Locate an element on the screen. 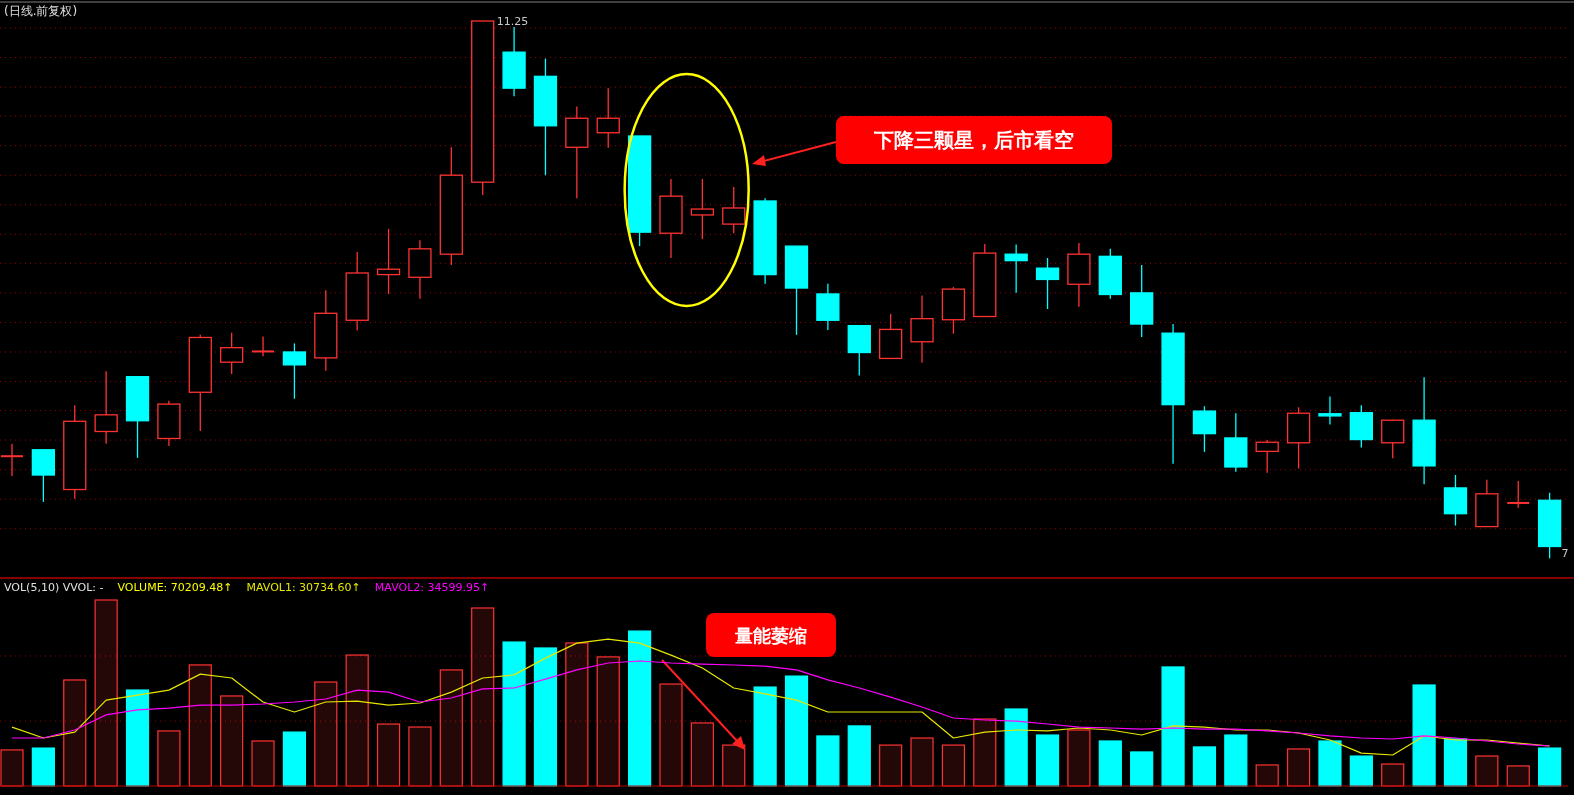 Image resolution: width=1574 pixels, height=795 pixels. annotation: 量能萎缩 is located at coordinates (770, 635).